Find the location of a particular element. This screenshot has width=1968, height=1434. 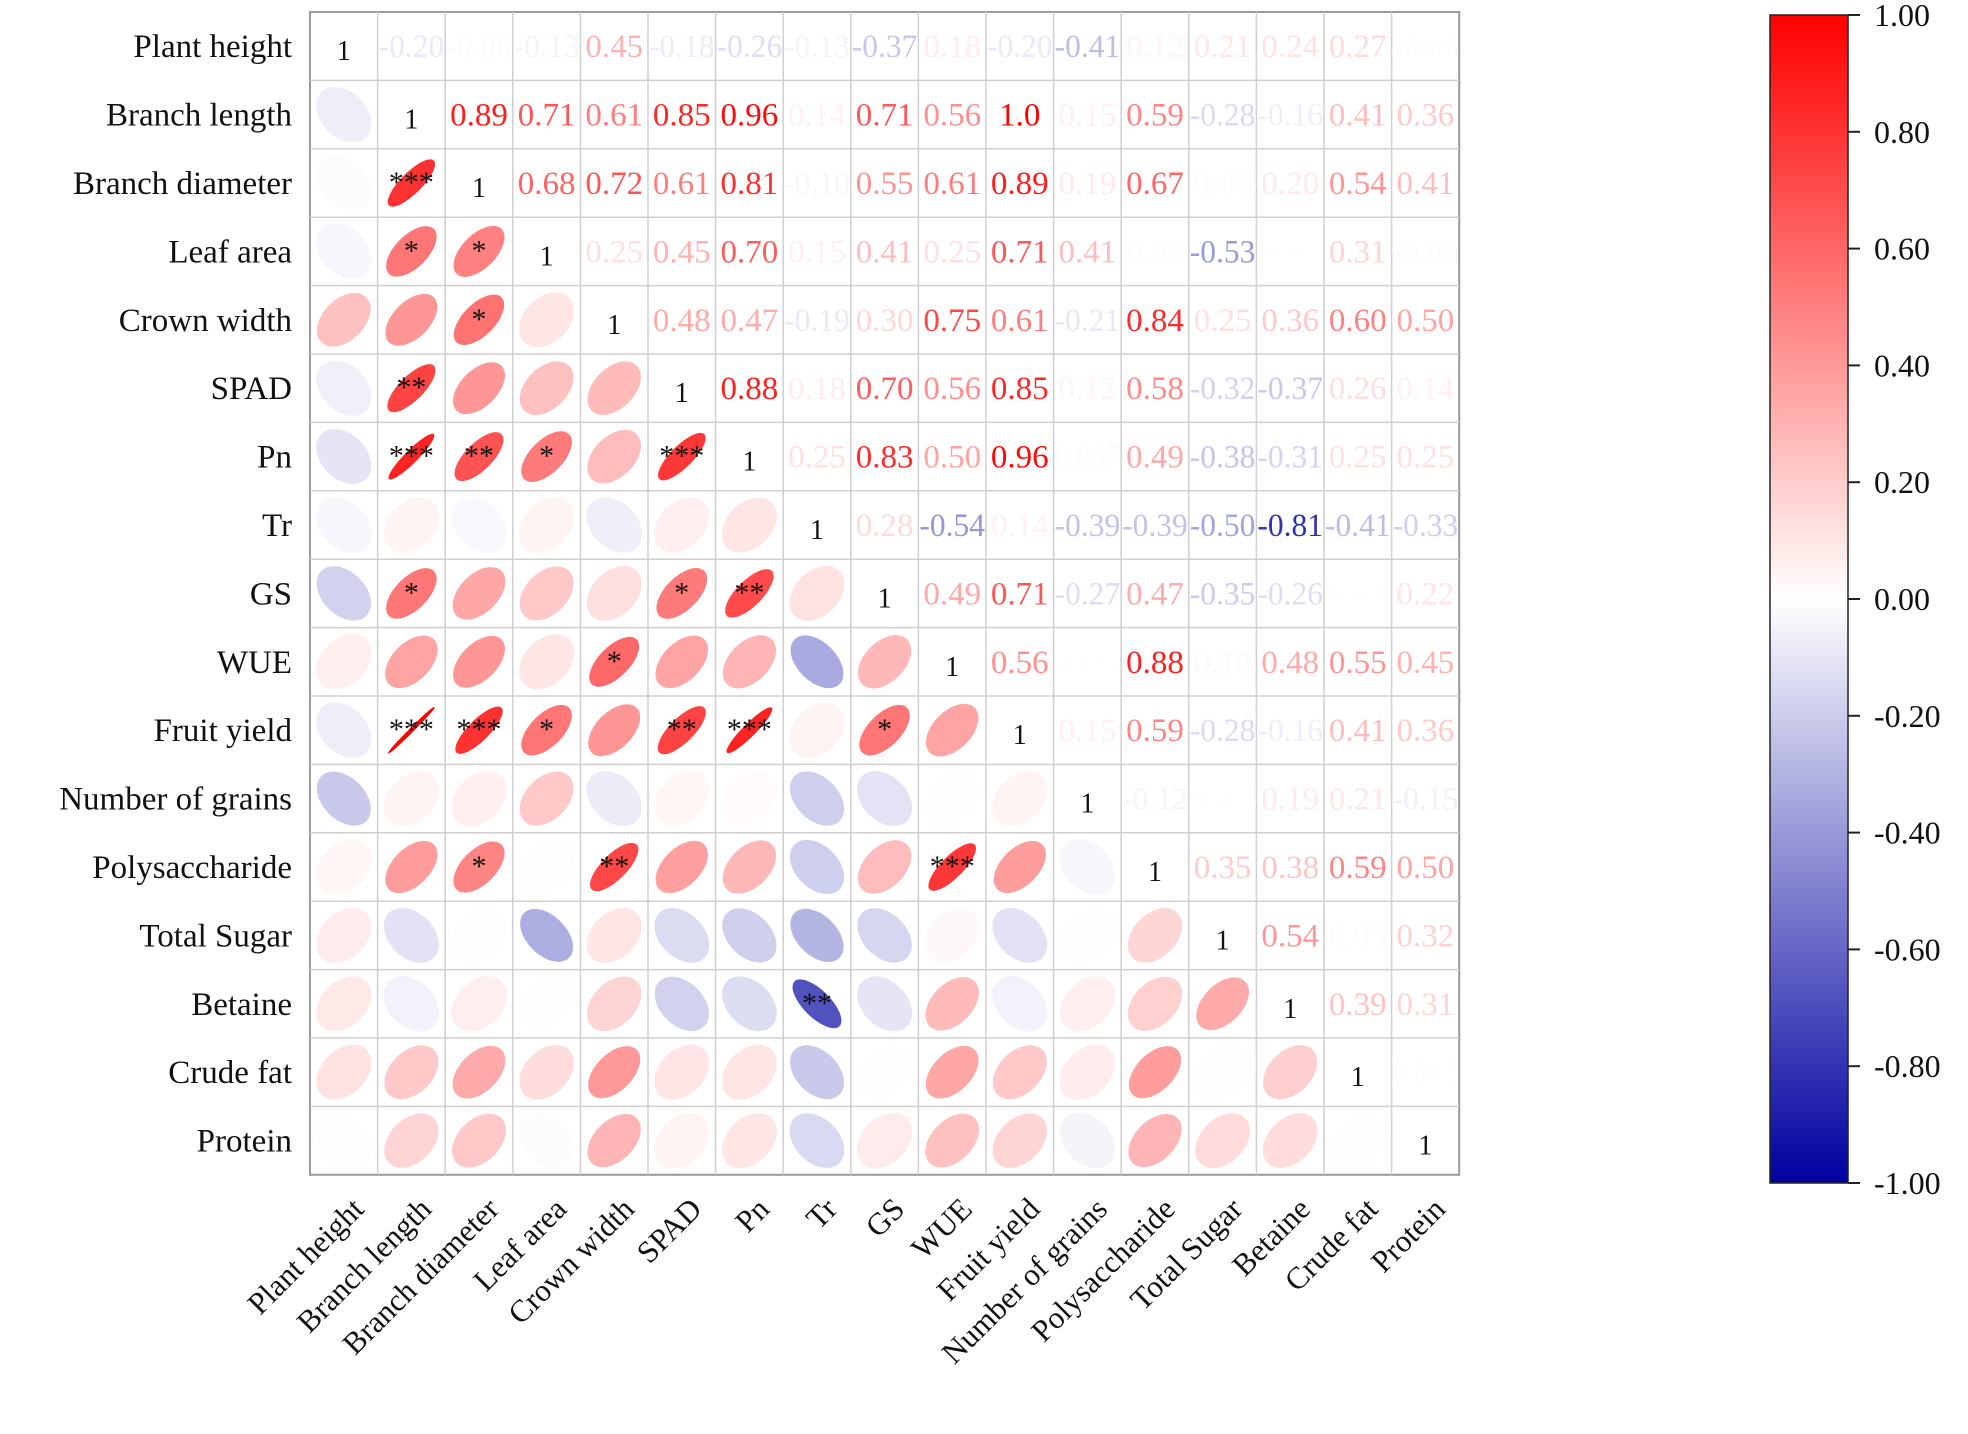

ellipse-crude-fat-crown-width is located at coordinates (614, 1072).